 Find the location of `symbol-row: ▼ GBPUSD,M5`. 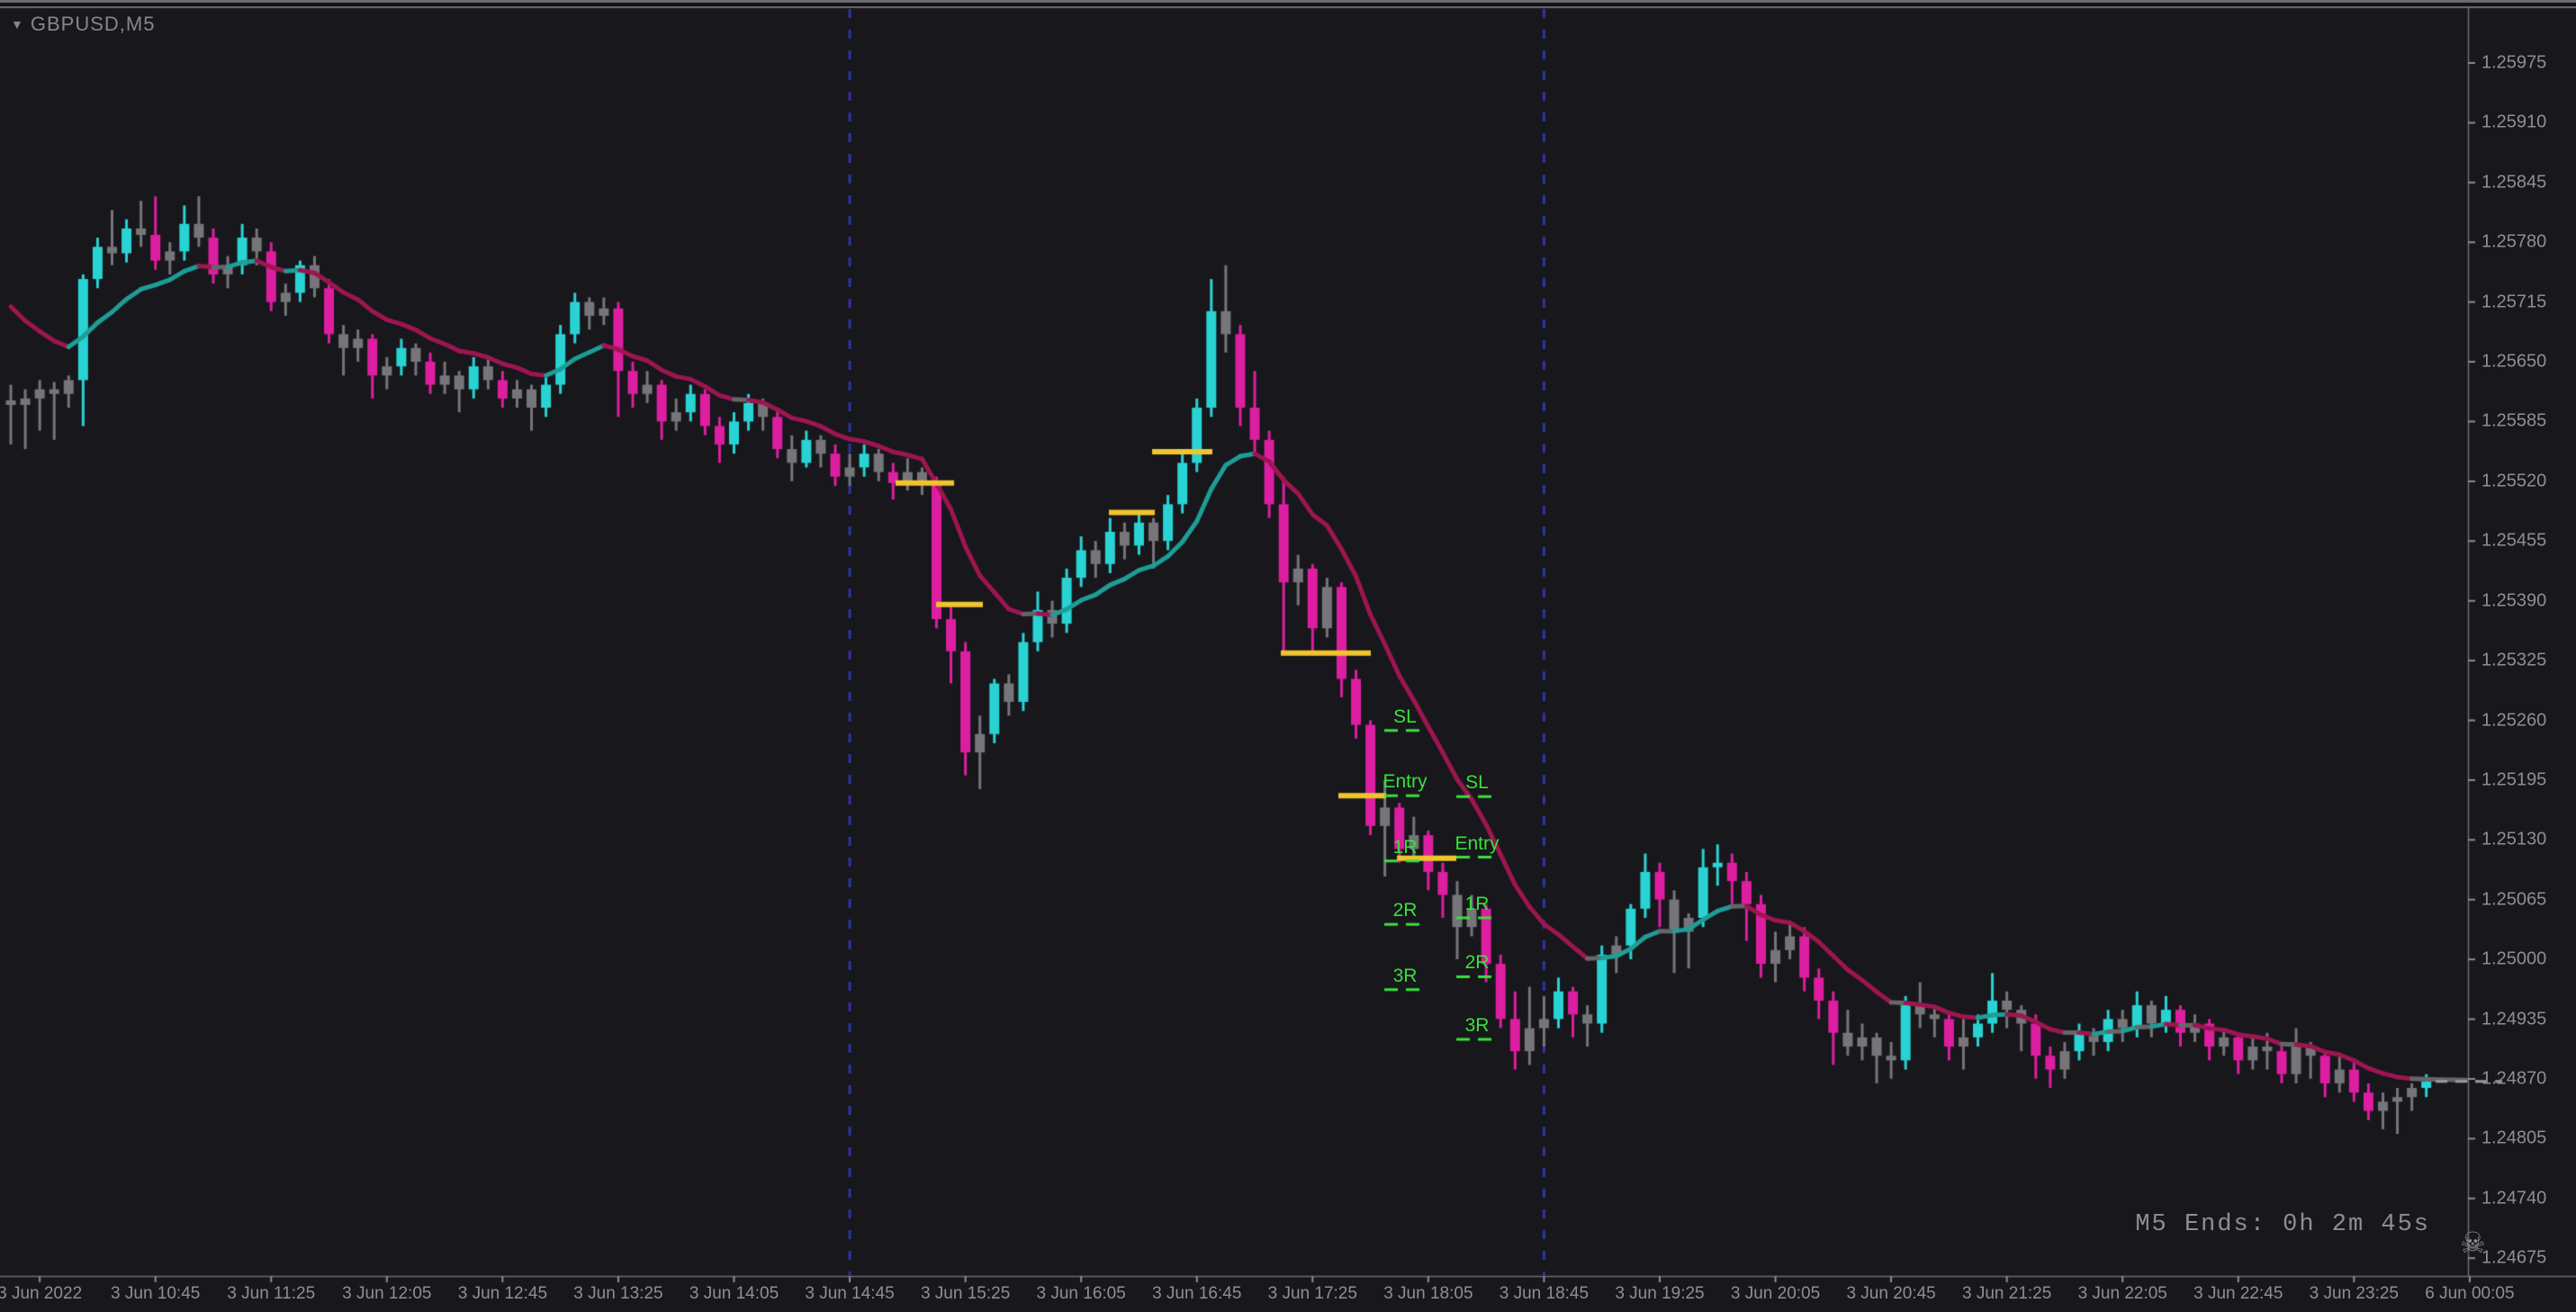

symbol-row: ▼ GBPUSD,M5 is located at coordinates (83, 24).